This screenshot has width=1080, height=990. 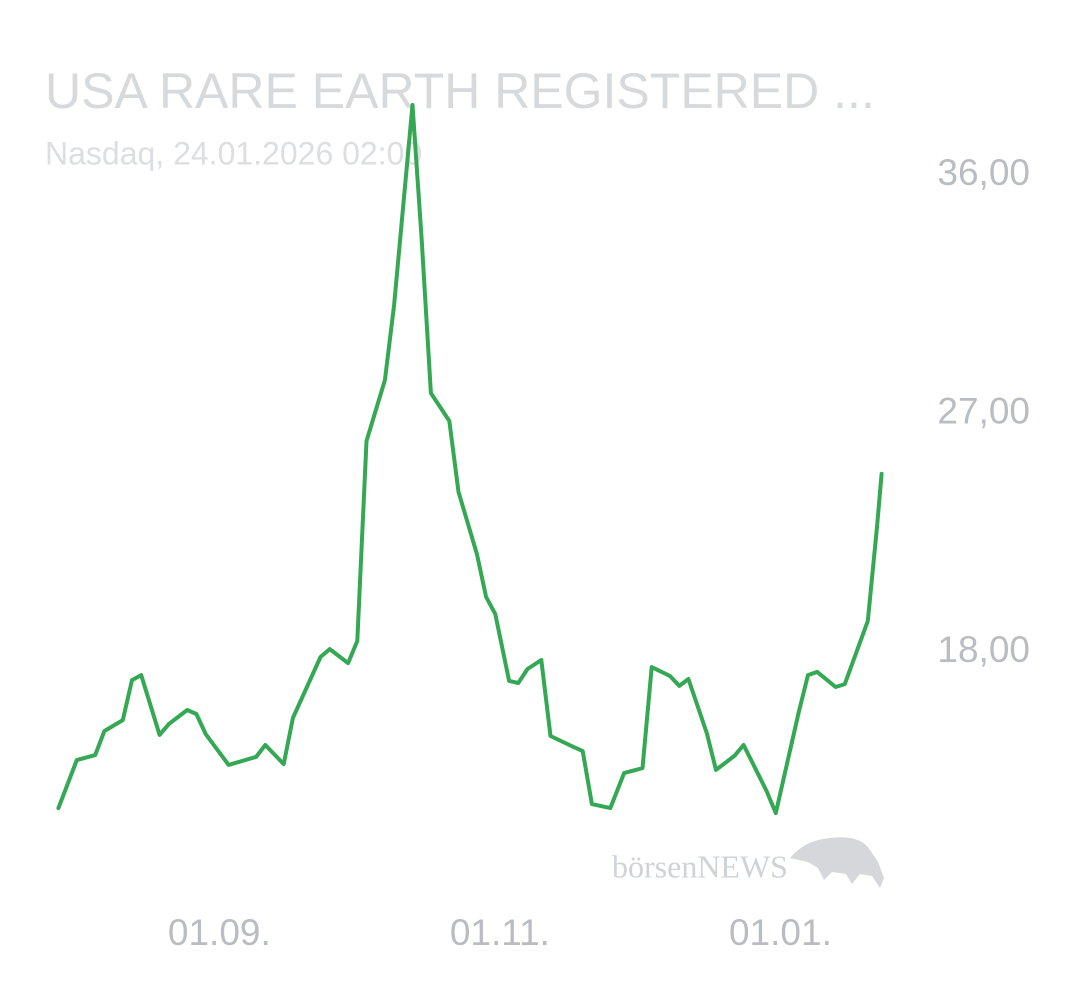 What do you see at coordinates (983, 649) in the screenshot?
I see `y-tick-label: 18,00` at bounding box center [983, 649].